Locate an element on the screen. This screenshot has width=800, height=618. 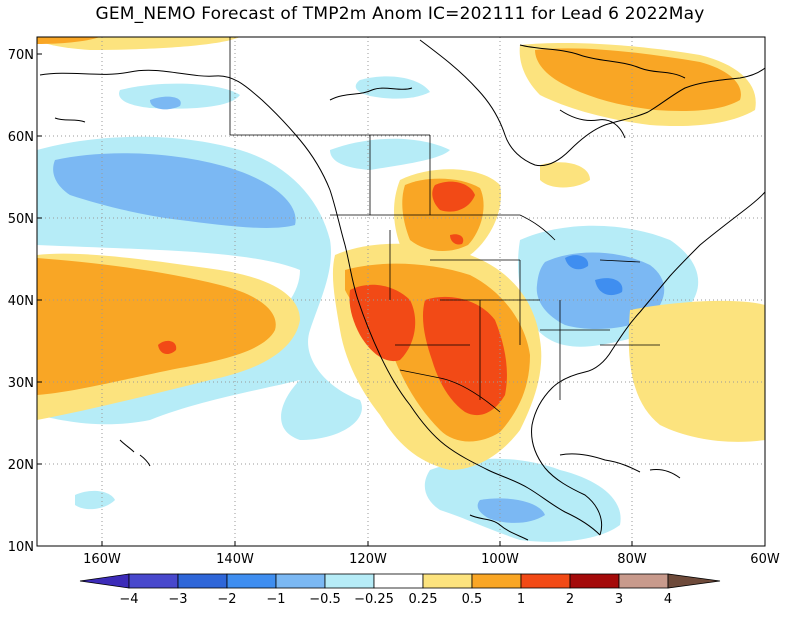
lon-label: 100W is located at coordinates (500, 559).